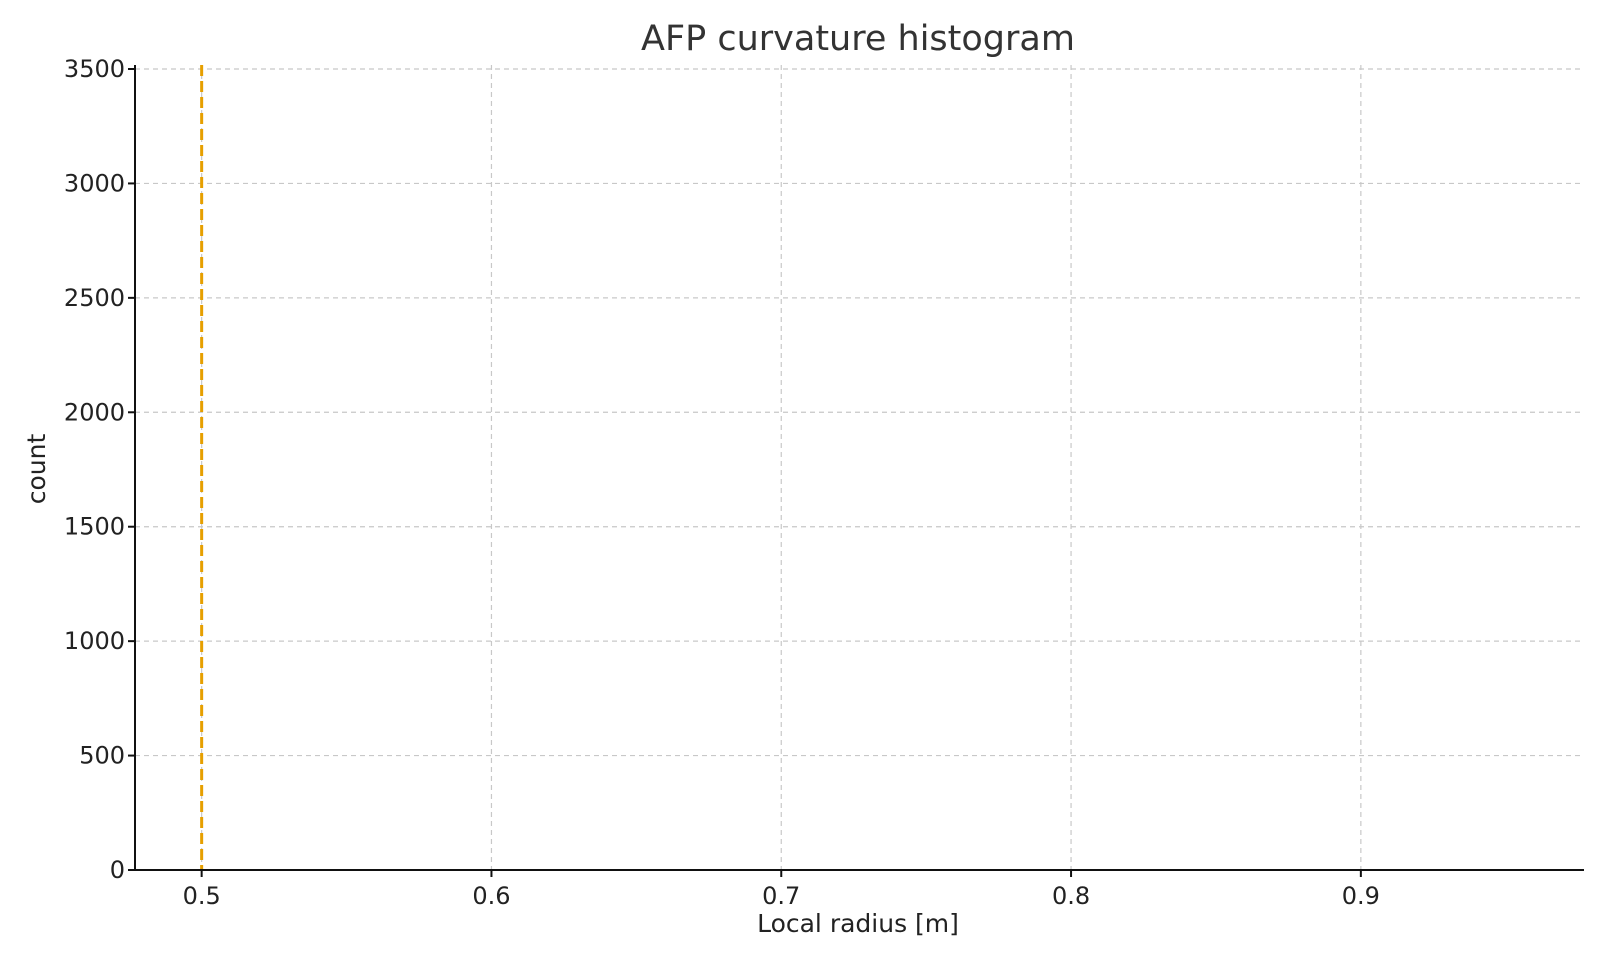 The width and height of the screenshot is (1600, 960). Describe the element at coordinates (94, 527) in the screenshot. I see `y-tick-label: 1500` at that location.